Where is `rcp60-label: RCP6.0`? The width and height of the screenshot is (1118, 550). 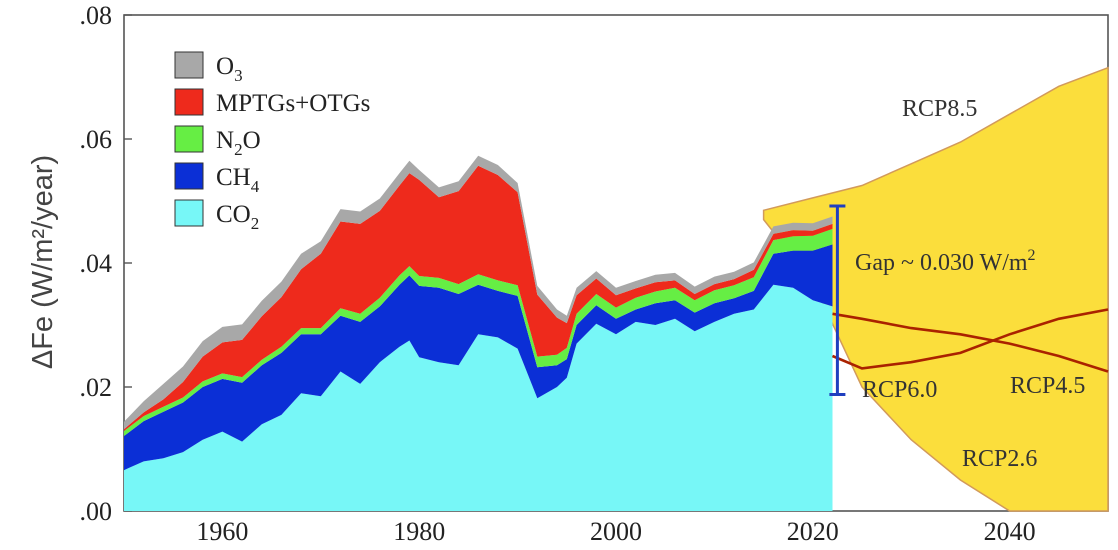 rcp60-label: RCP6.0 is located at coordinates (899, 390).